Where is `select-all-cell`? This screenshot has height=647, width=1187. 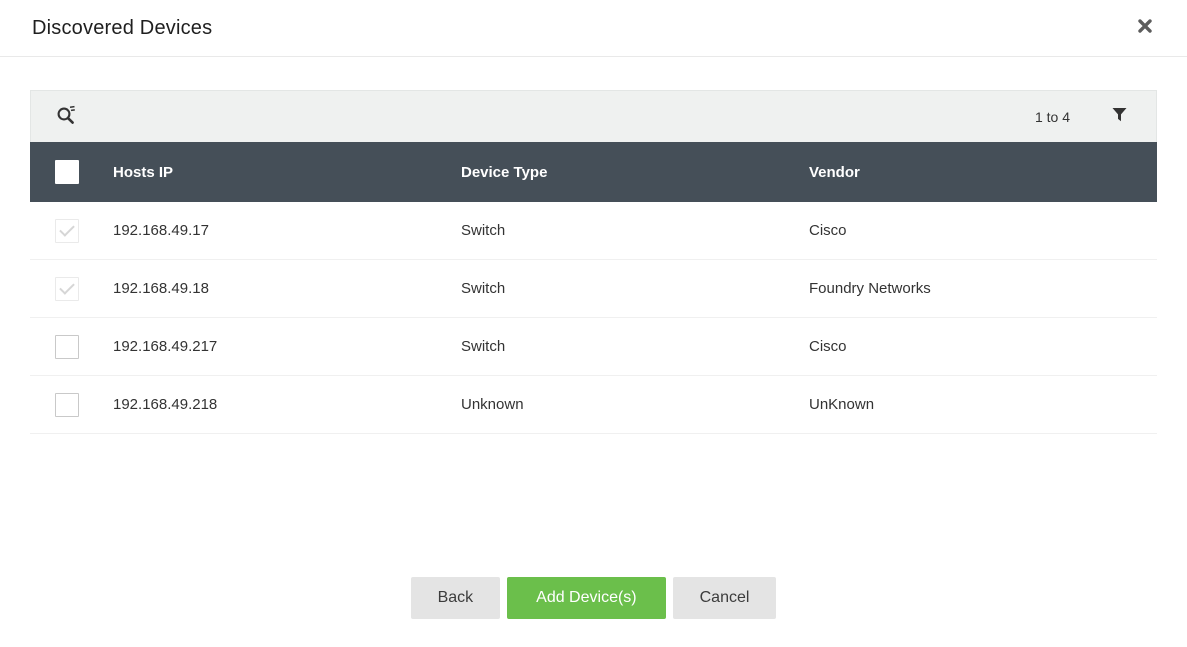
select-all-cell is located at coordinates (71, 172).